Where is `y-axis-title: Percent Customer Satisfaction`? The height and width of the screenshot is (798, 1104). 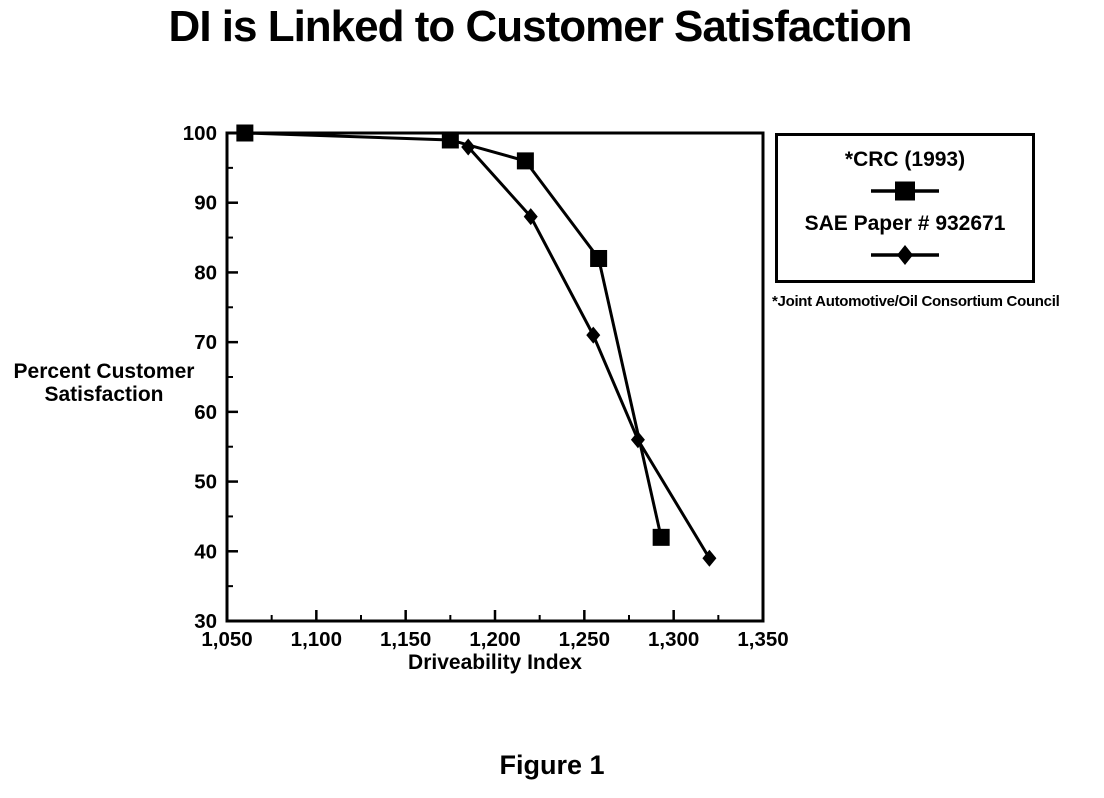
y-axis-title: Percent Customer Satisfaction is located at coordinates (104, 383).